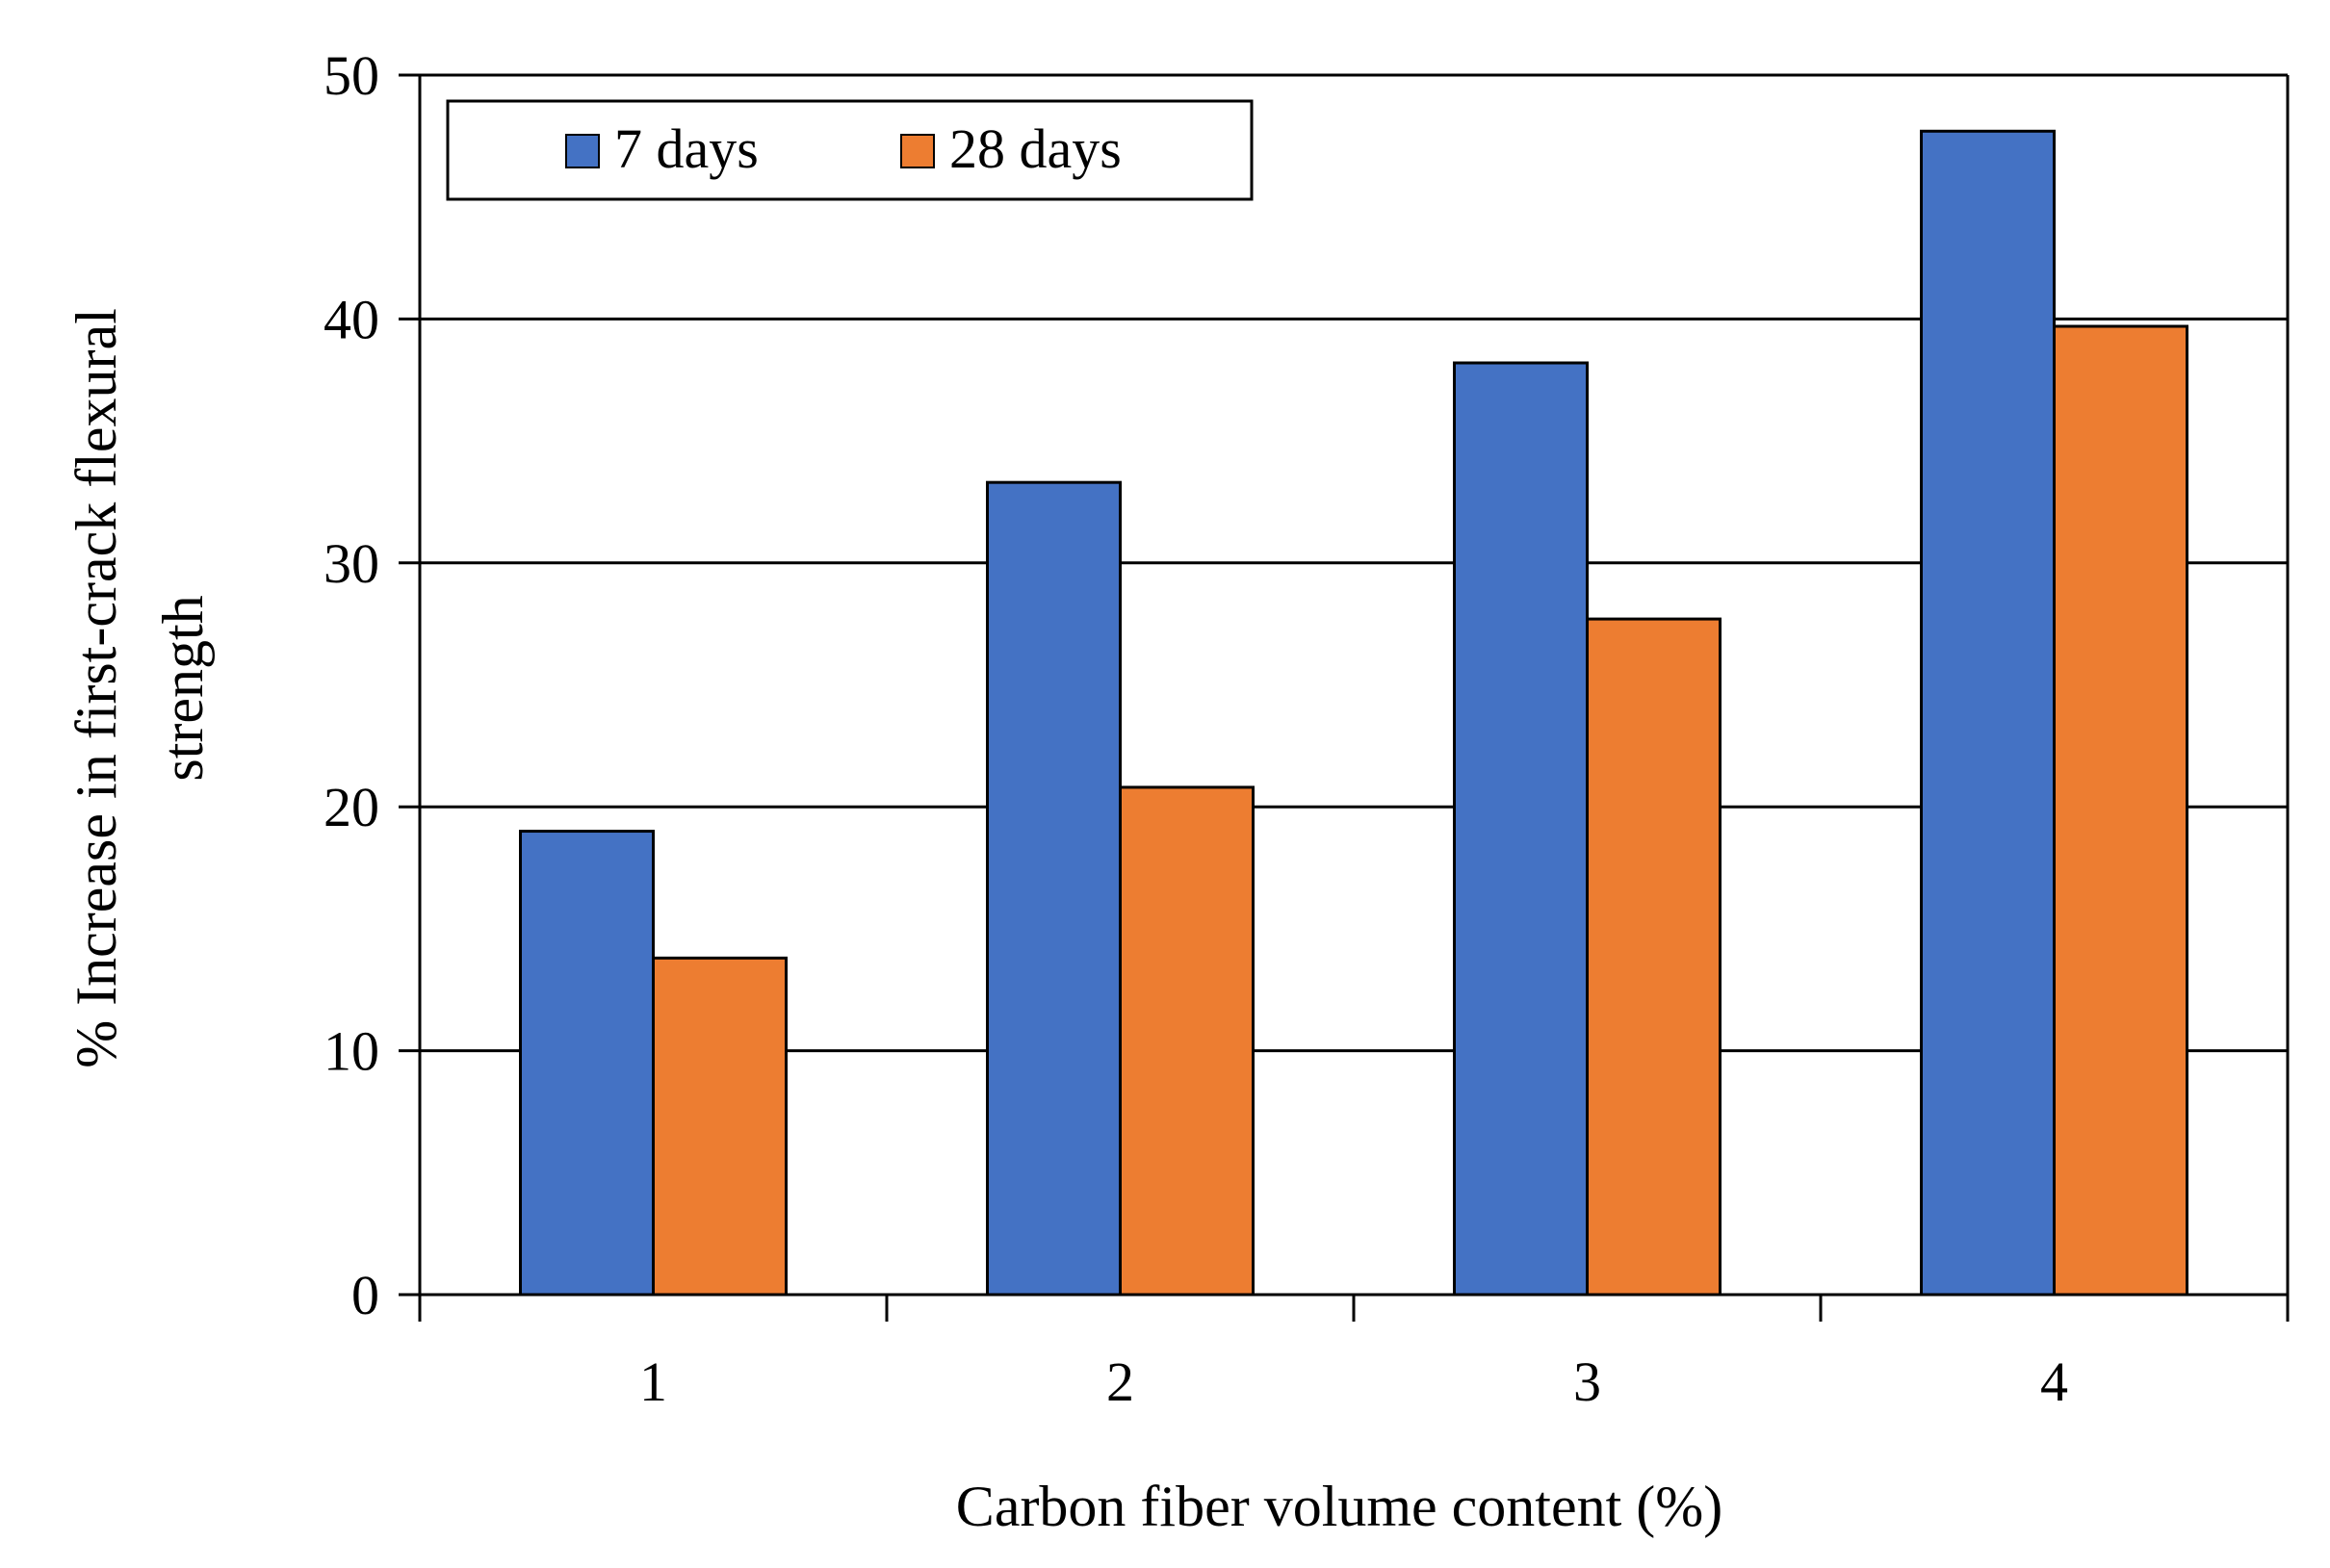 The height and width of the screenshot is (1568, 2330). I want to click on y-tick-label-0: 0, so click(365, 1295).